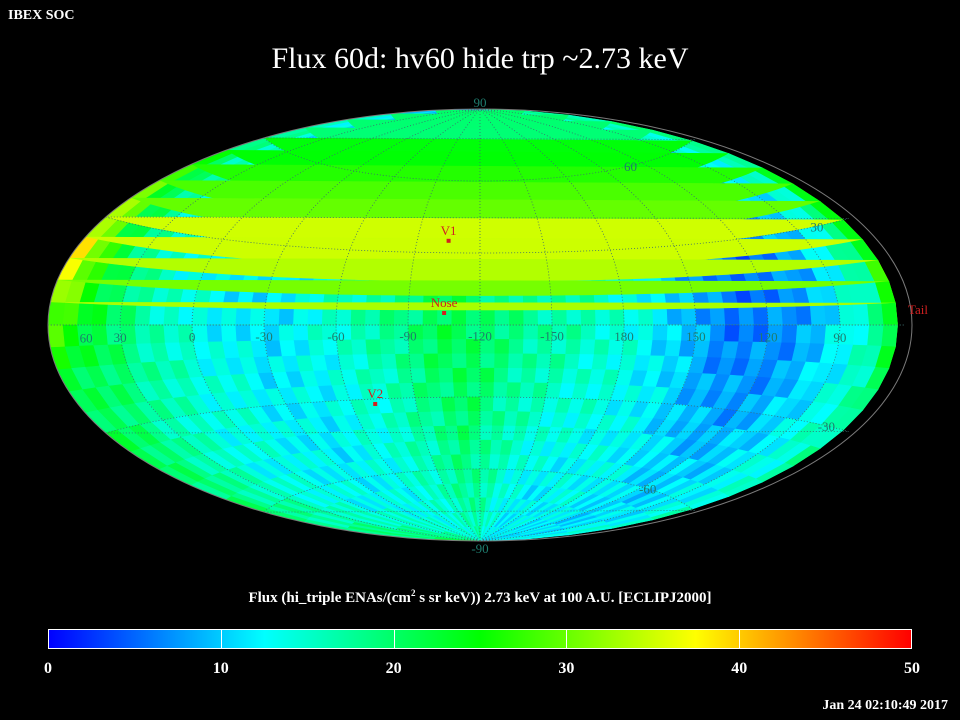 The height and width of the screenshot is (720, 960). Describe the element at coordinates (552, 336) in the screenshot. I see `longitude-label: -150` at that location.